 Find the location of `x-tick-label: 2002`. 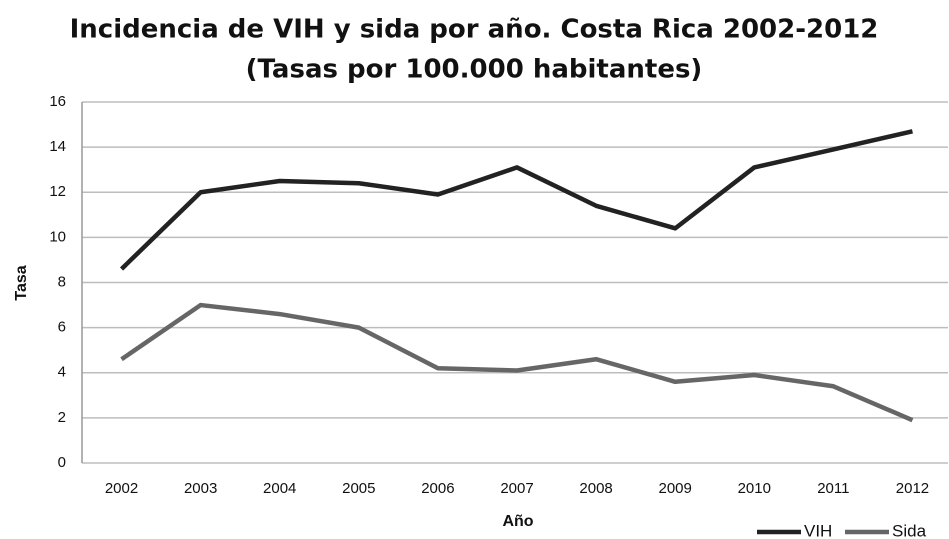

x-tick-label: 2002 is located at coordinates (121, 488).